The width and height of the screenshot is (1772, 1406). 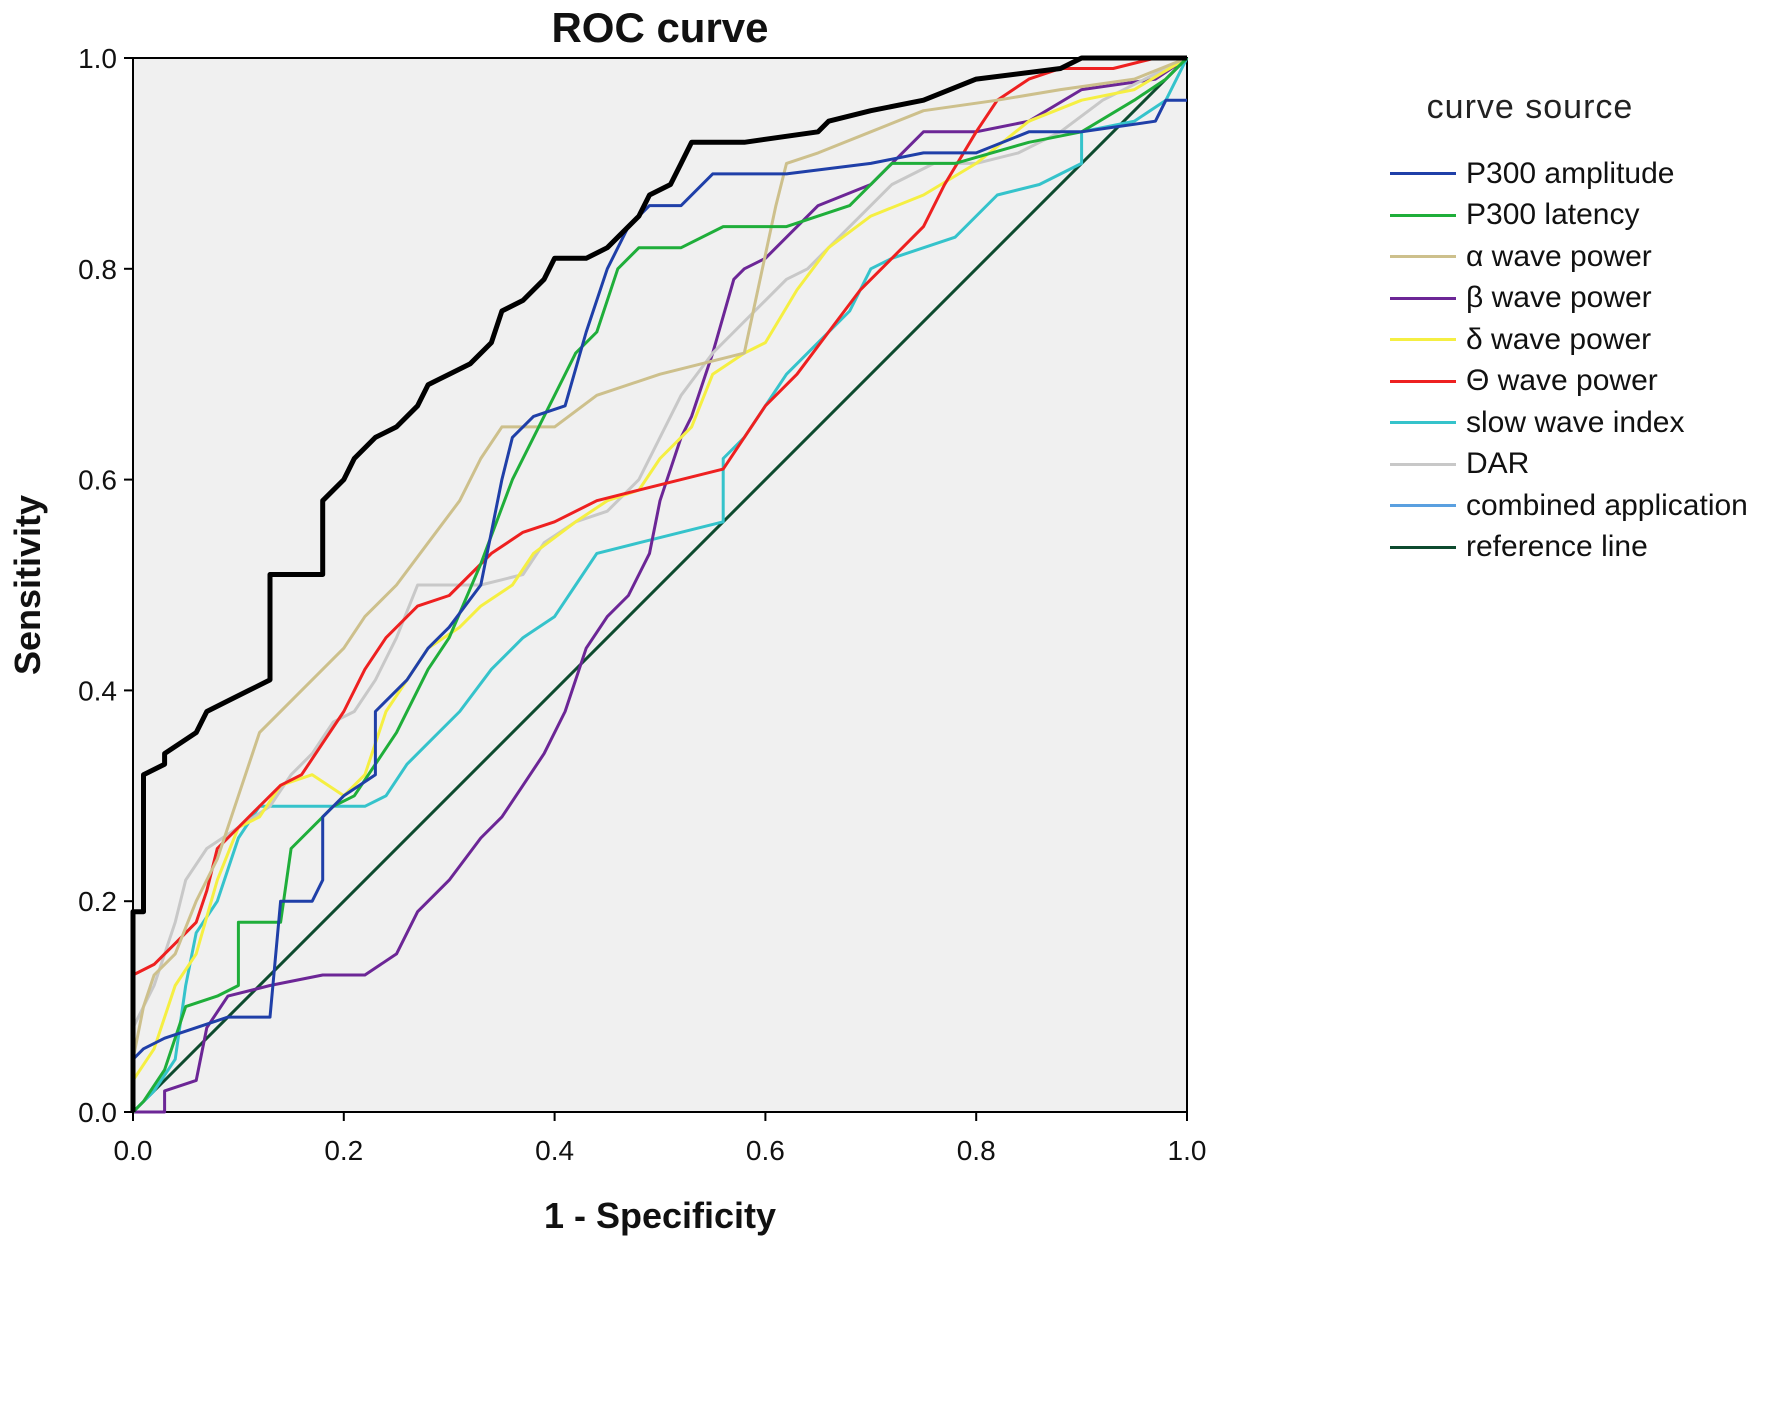 I want to click on legend-item: P300 amplitude, so click(x=1577, y=174).